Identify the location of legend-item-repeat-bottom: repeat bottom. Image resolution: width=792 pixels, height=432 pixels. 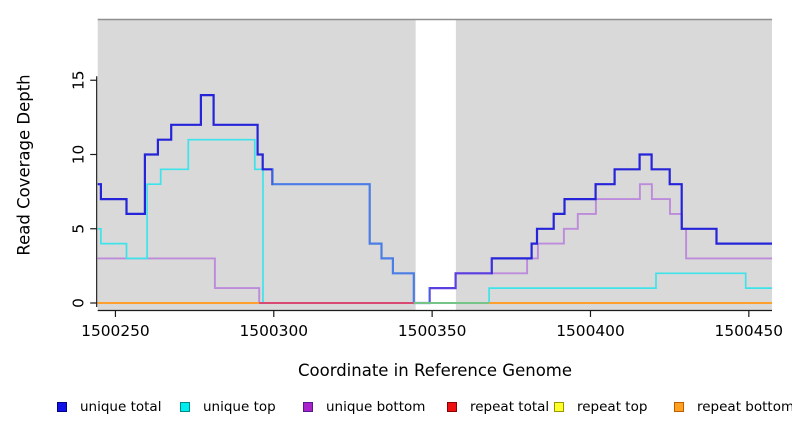
(733, 407).